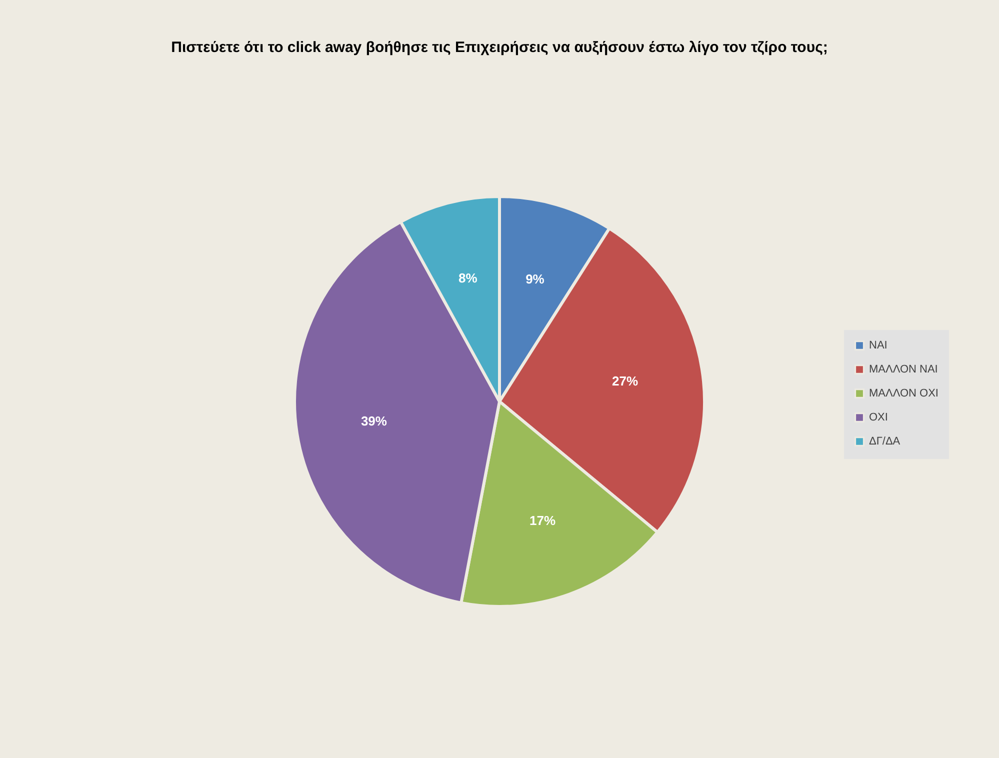  Describe the element at coordinates (499, 47) in the screenshot. I see `chart-title: Πιστεύετε ότι το click away βοήθησε τις Επιχειρήσεις να αυξήσουν έστω λίγο τον τζίρο τους;` at that location.